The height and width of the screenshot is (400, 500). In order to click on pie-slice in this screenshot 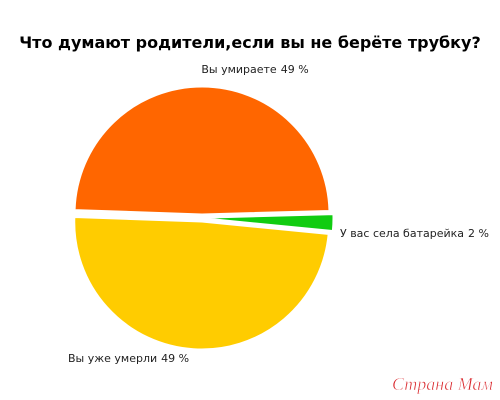, I will do `click(269, 223)`.